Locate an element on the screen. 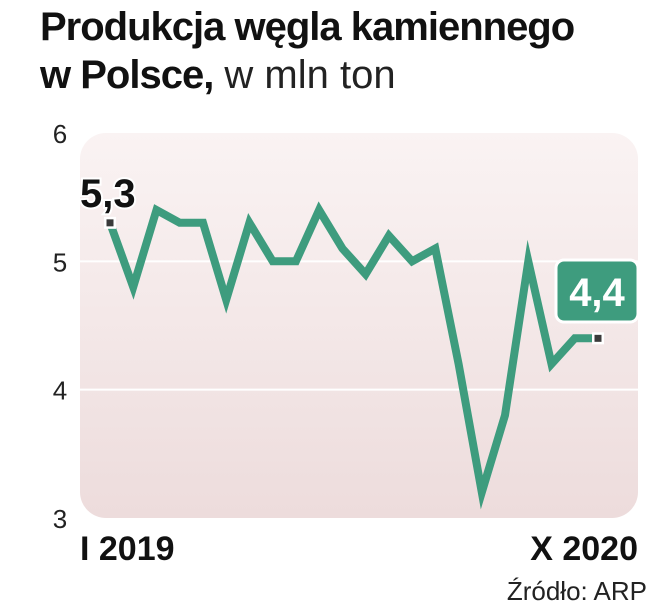 The width and height of the screenshot is (669, 614). y-tick-label: 5 is located at coordinates (60, 262).